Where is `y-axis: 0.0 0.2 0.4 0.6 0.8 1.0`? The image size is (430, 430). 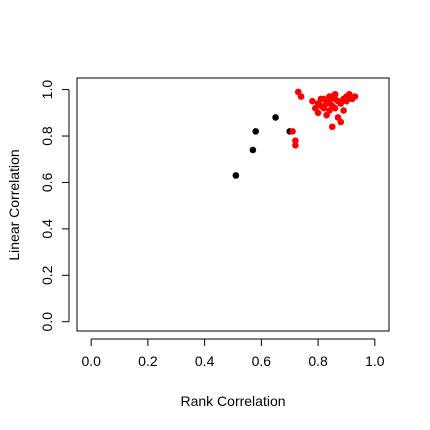 y-axis: 0.0 0.2 0.4 0.6 0.8 1.0 is located at coordinates (54, 206).